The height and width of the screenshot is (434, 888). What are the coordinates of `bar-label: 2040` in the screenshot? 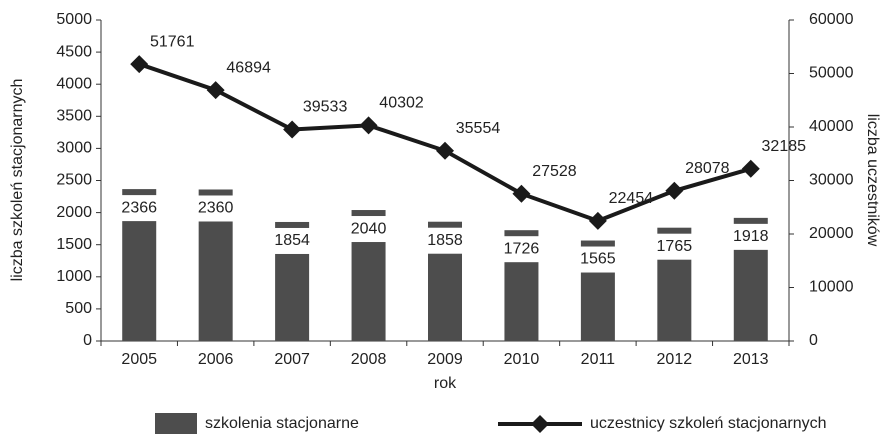 It's located at (369, 228).